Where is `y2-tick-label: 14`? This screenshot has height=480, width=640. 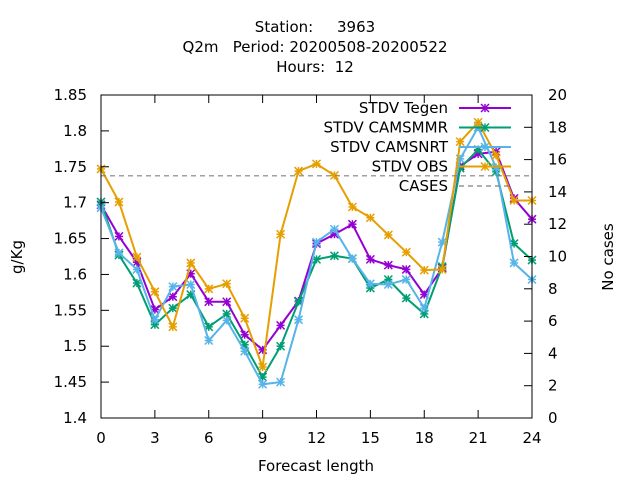
y2-tick-label: 14 is located at coordinates (557, 192).